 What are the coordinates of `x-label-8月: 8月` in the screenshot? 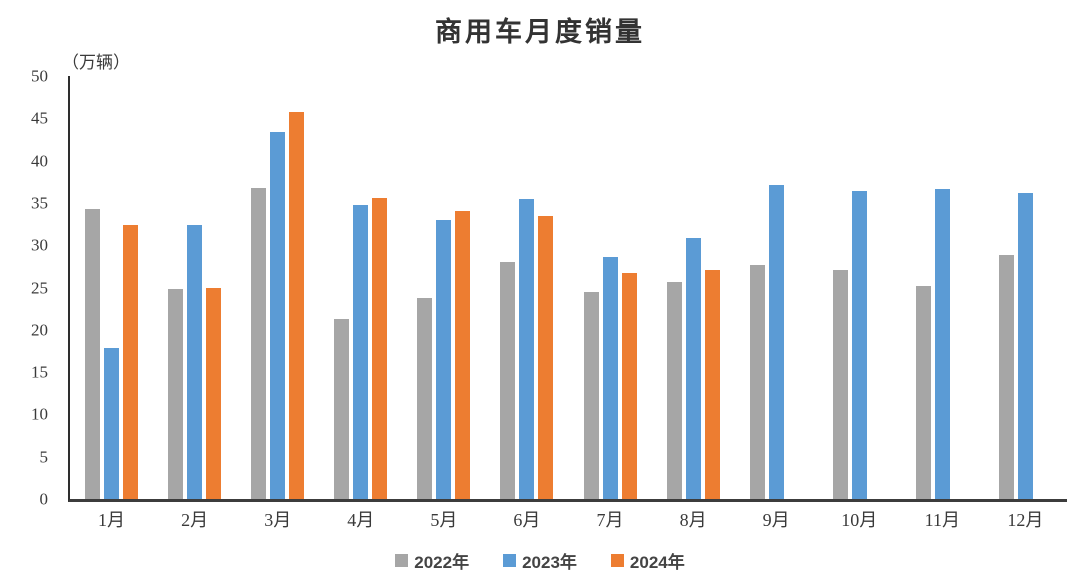 It's located at (693, 520).